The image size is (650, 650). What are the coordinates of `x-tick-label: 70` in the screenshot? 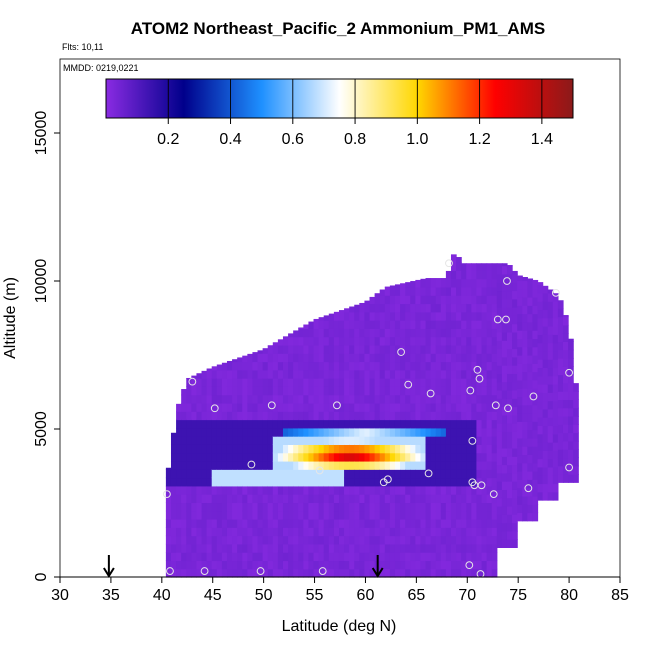 It's located at (467, 595).